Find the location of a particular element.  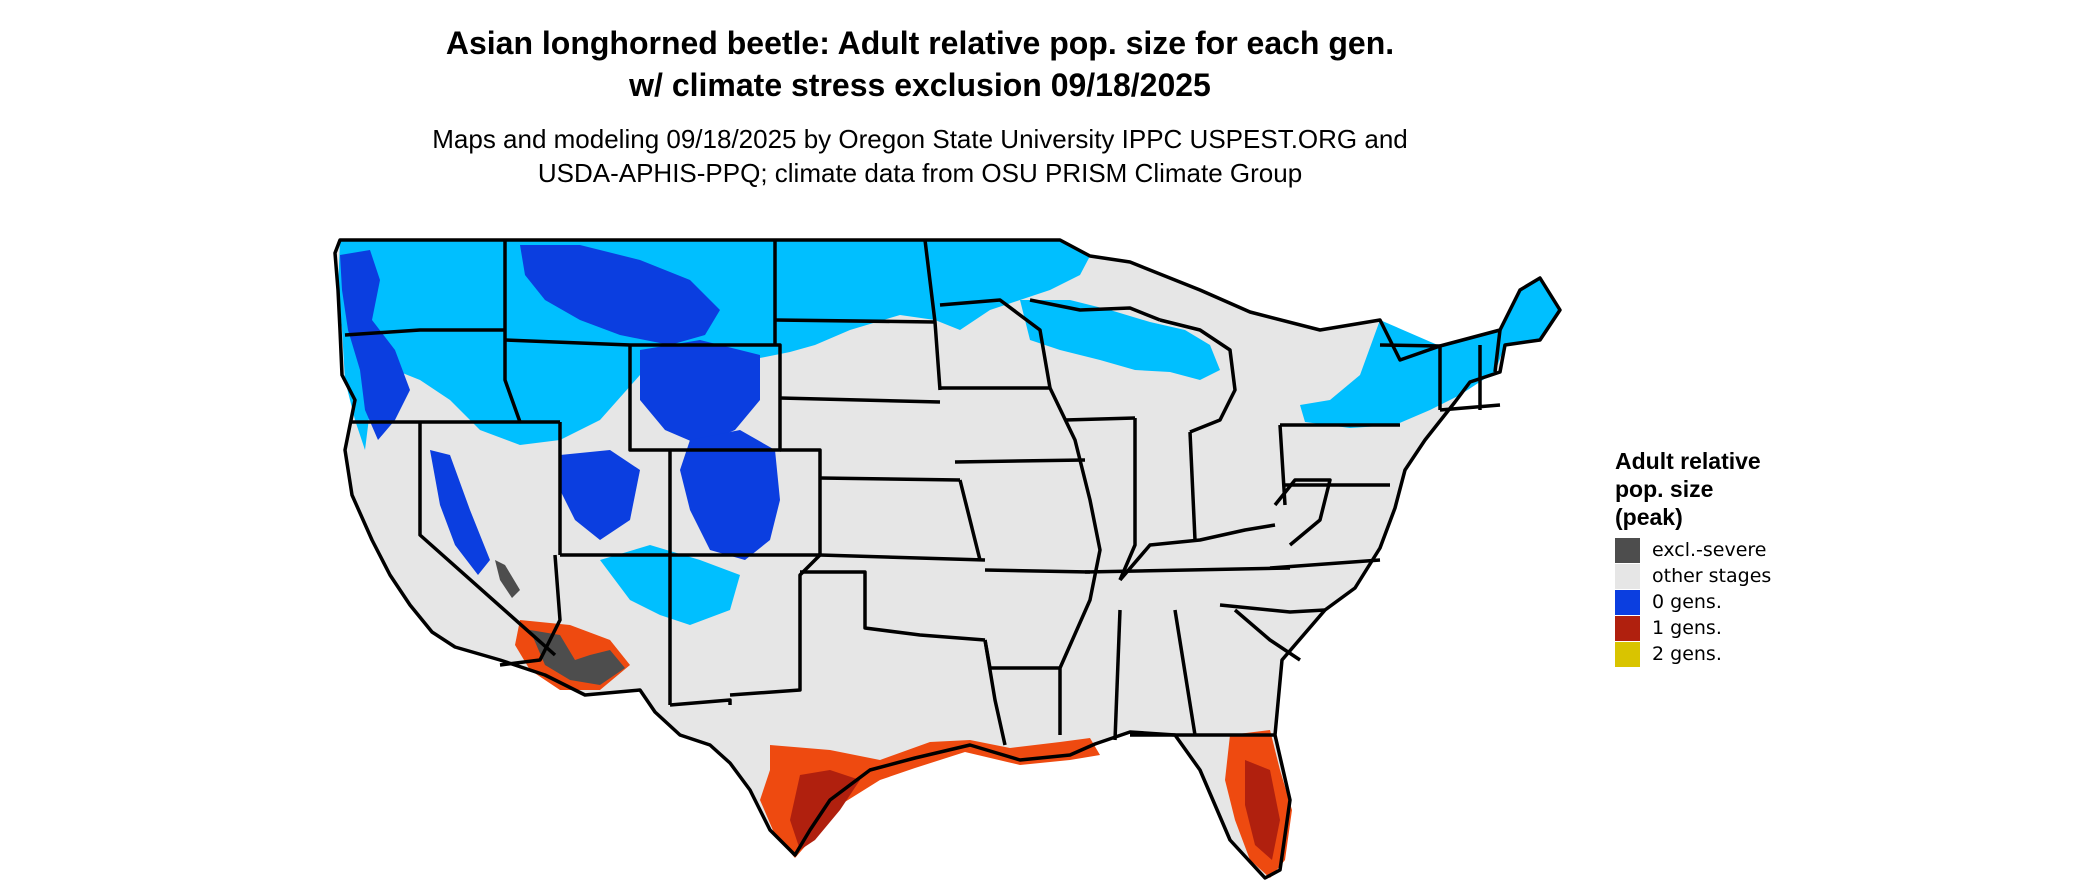

legend-item-1-gens: 1 gens. is located at coordinates (1745, 628).